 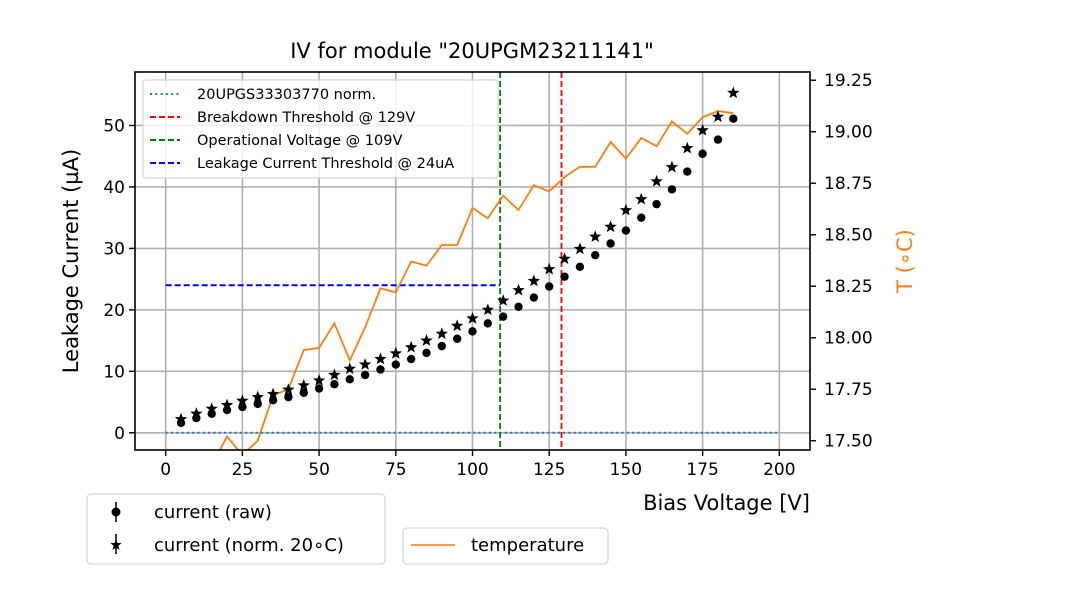 What do you see at coordinates (114, 126) in the screenshot?
I see `y-tick-label: 50` at bounding box center [114, 126].